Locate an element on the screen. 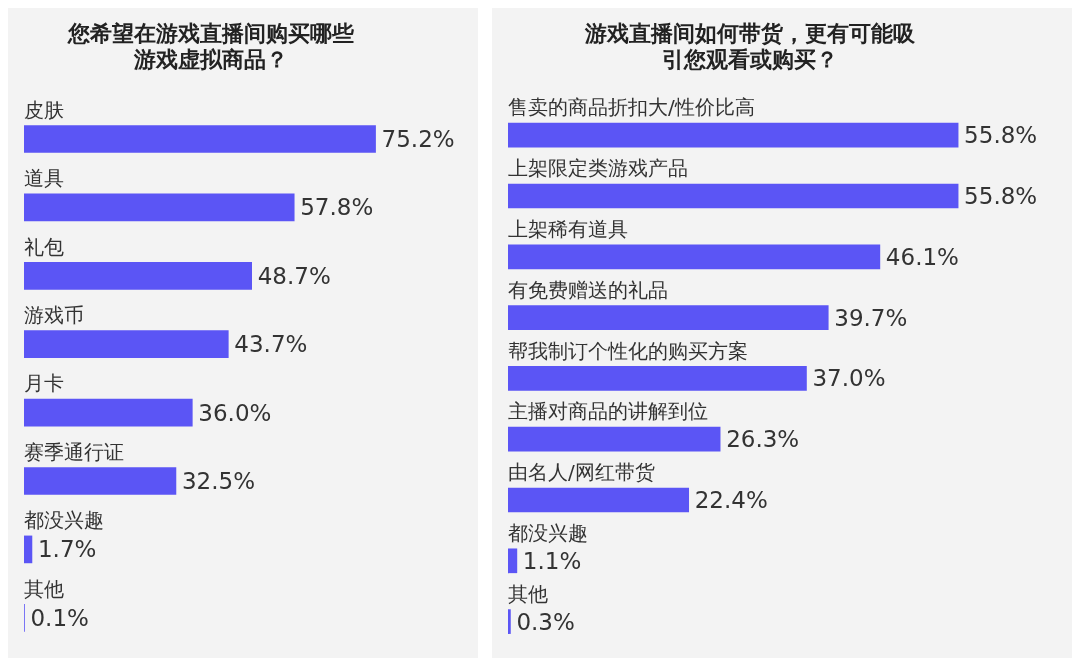 This screenshot has width=1080, height=659. data-label: 48.7% is located at coordinates (294, 275).